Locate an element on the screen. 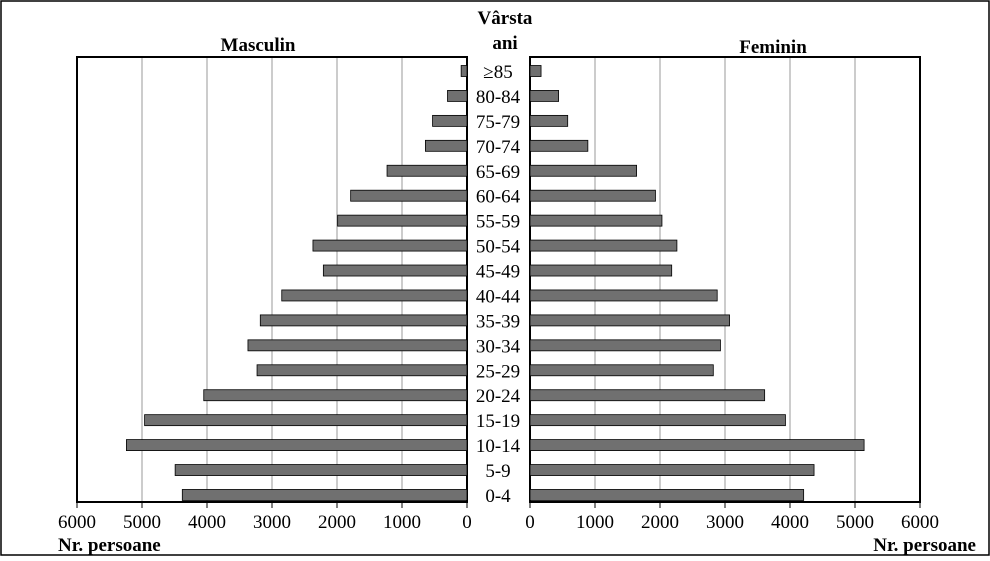  age-group-label: 30-34 is located at coordinates (498, 346).